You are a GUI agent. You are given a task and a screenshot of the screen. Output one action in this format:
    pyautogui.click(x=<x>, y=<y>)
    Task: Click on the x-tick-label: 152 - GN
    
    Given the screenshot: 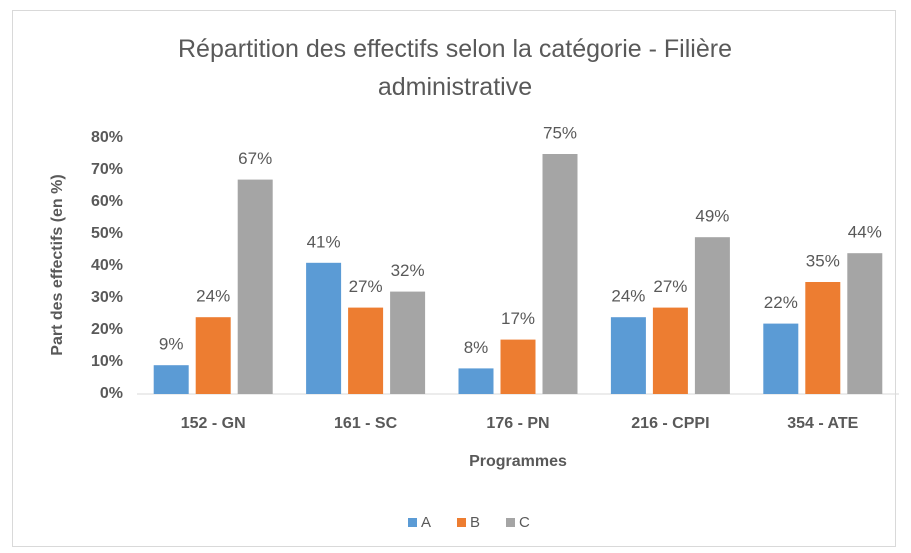 What is the action you would take?
    pyautogui.click(x=213, y=423)
    